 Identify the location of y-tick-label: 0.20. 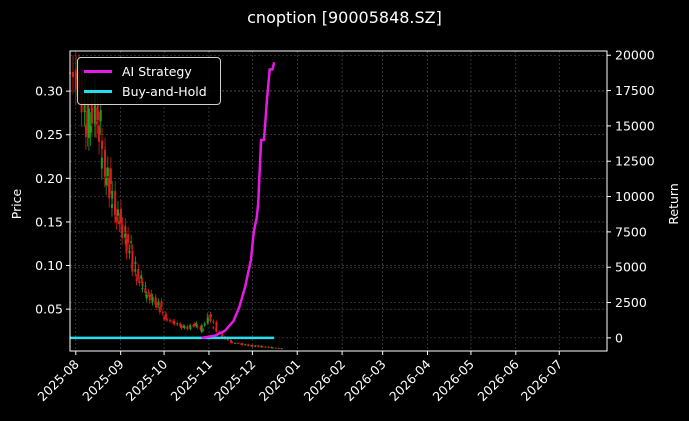
(49, 178).